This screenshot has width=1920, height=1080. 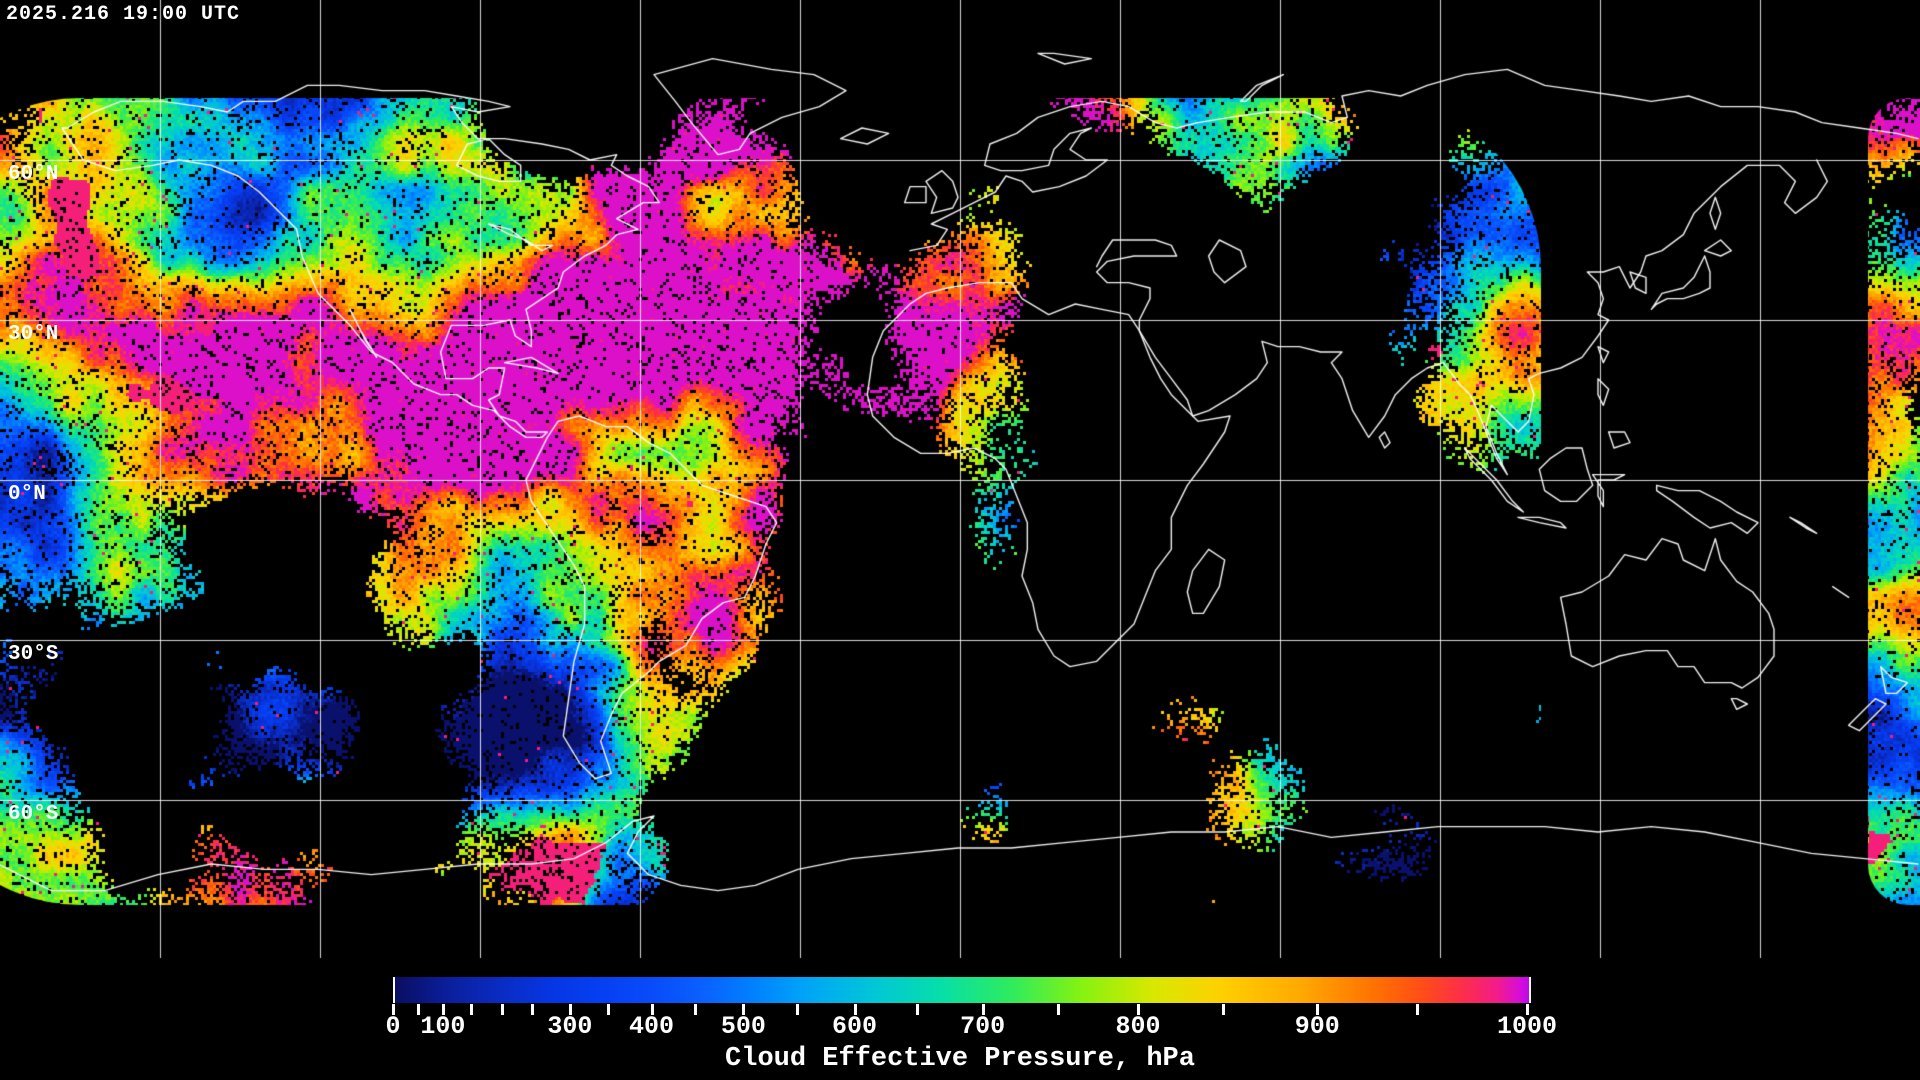 What do you see at coordinates (743, 1026) in the screenshot?
I see `colorbar-tick-label: 500` at bounding box center [743, 1026].